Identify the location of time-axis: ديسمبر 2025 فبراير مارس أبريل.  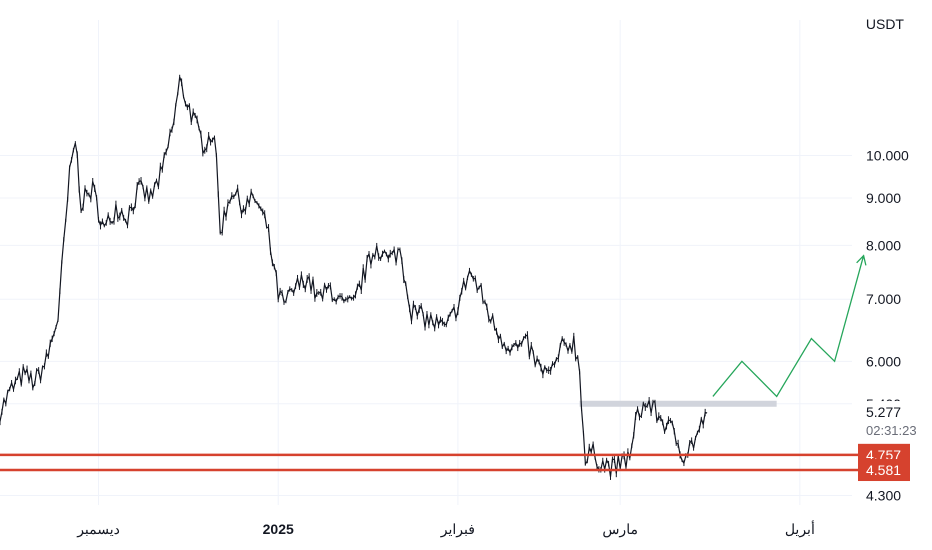
(445, 528).